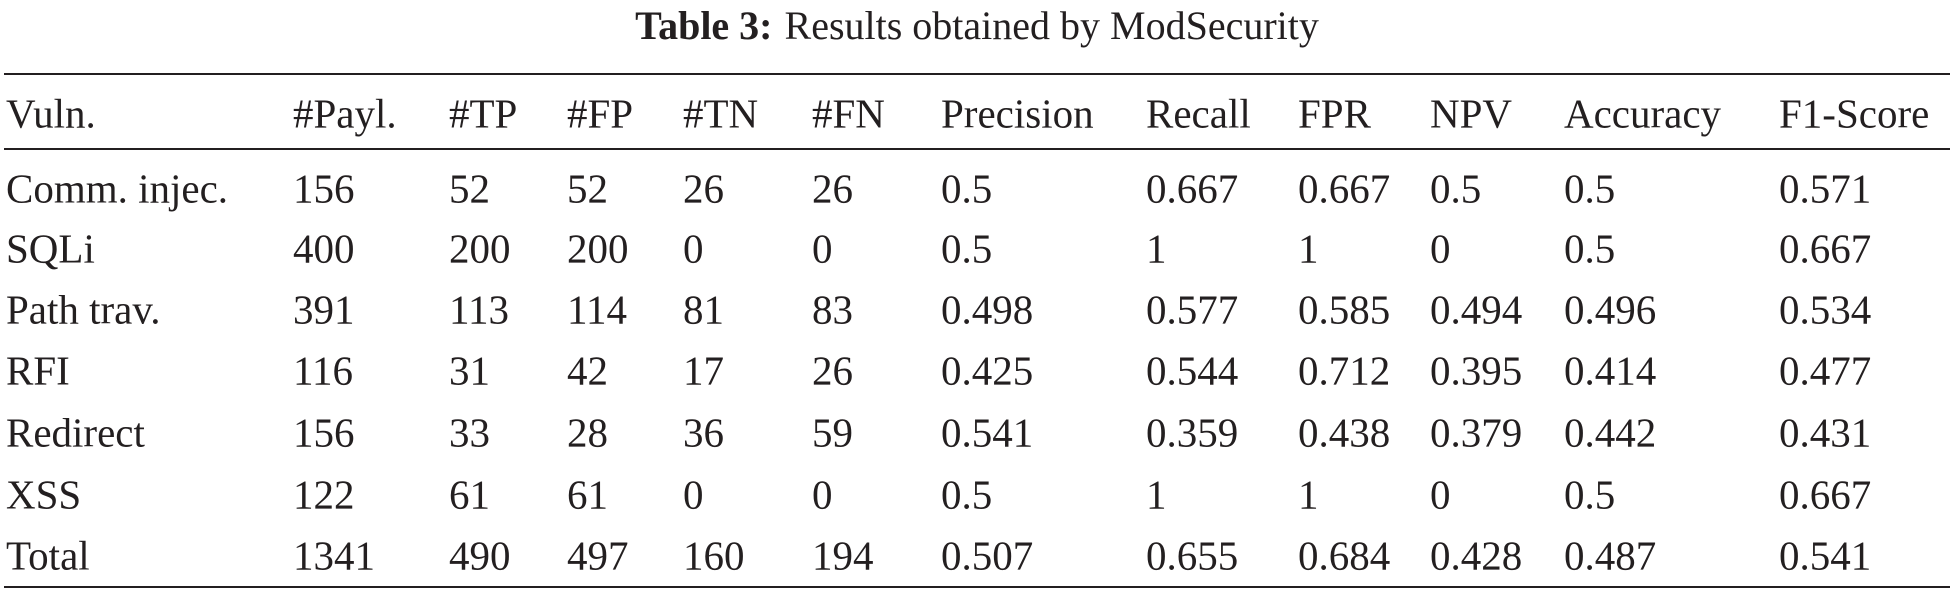 The image size is (1954, 596). What do you see at coordinates (1344, 309) in the screenshot?
I see `table-cell: 0.585` at bounding box center [1344, 309].